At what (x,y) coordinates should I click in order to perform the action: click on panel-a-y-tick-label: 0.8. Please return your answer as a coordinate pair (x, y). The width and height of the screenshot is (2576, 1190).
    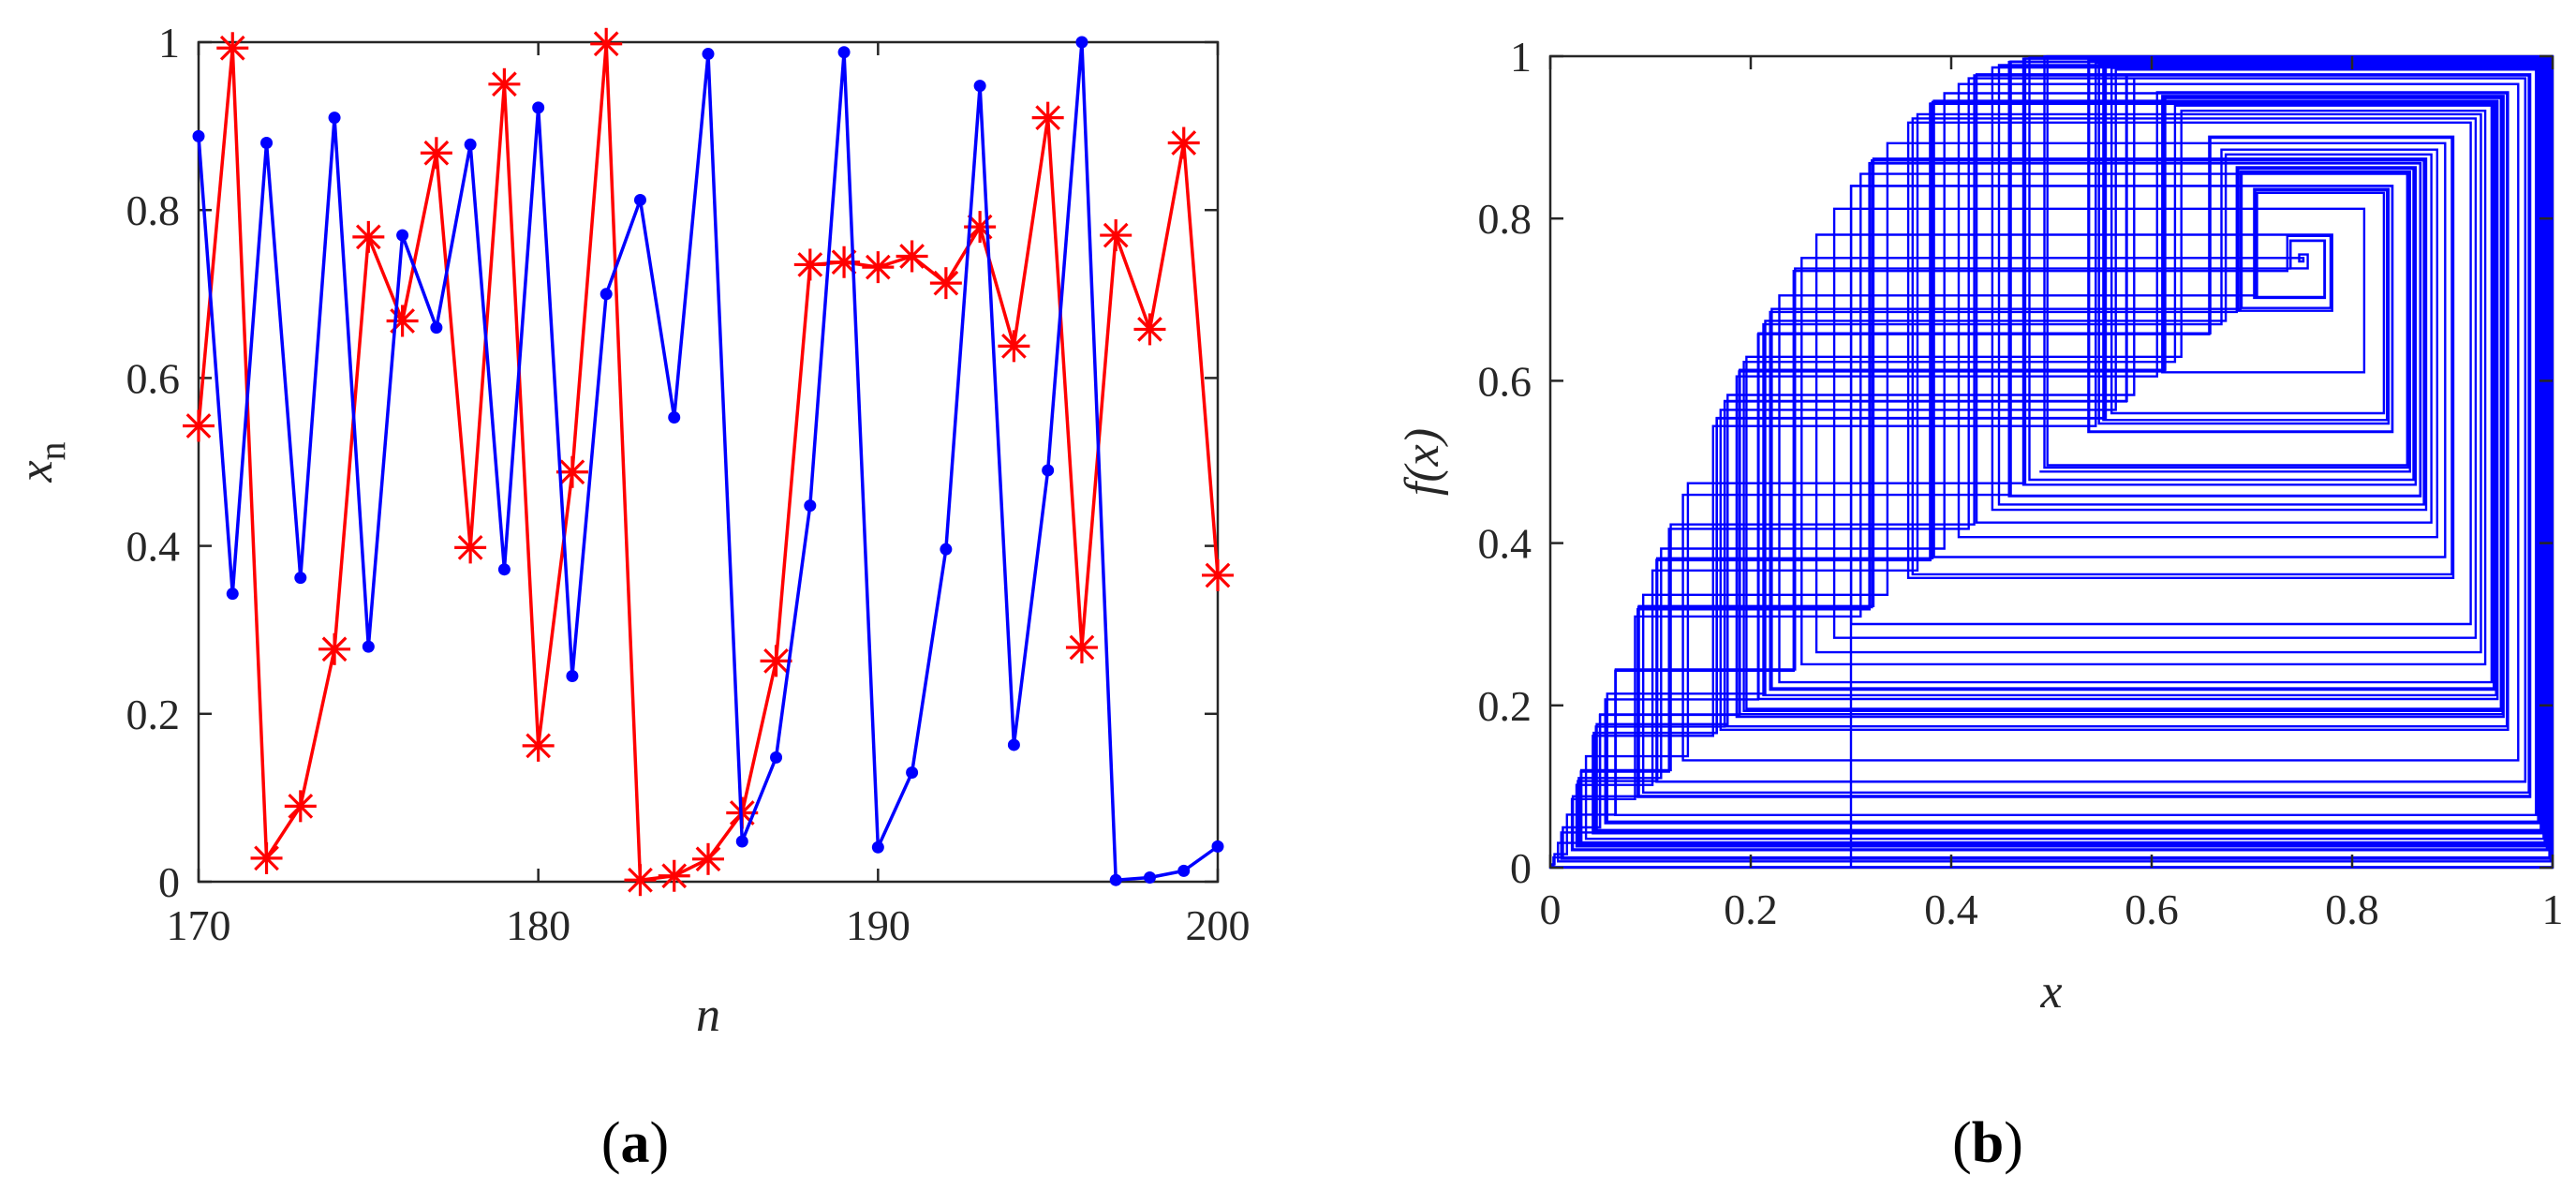
    Looking at the image, I should click on (153, 210).